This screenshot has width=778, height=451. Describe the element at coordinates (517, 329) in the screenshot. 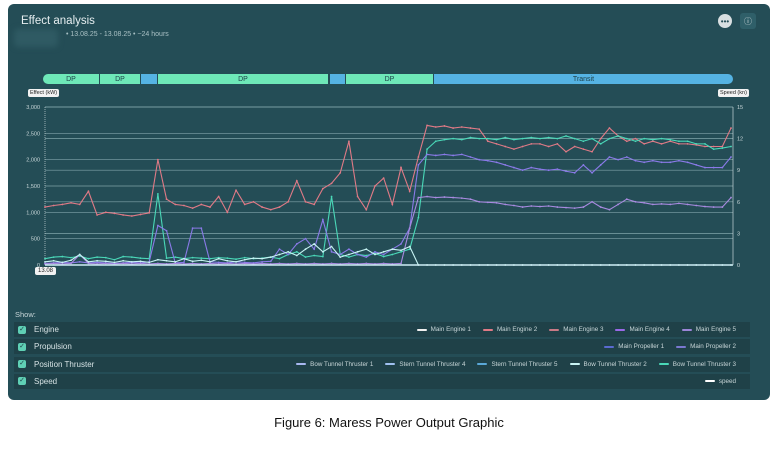

I see `legend-label: Main Engine 2` at that location.